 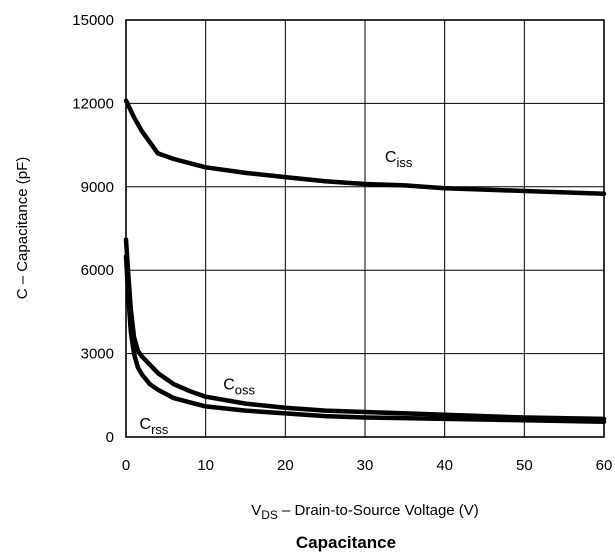 I want to click on y-tick-label: 3000, so click(x=97, y=354).